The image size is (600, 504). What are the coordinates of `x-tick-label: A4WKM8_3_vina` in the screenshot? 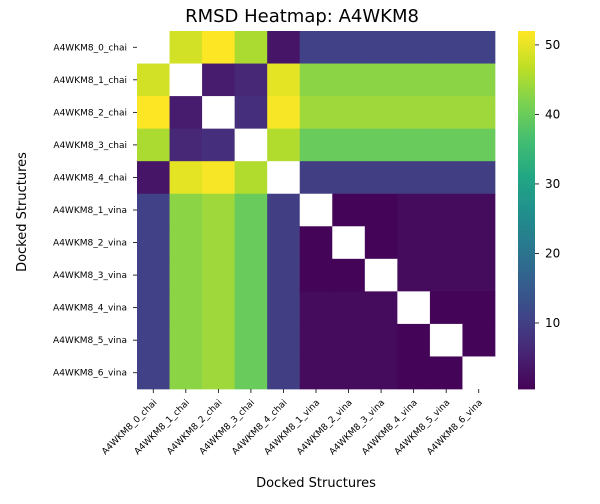 It's located at (357, 427).